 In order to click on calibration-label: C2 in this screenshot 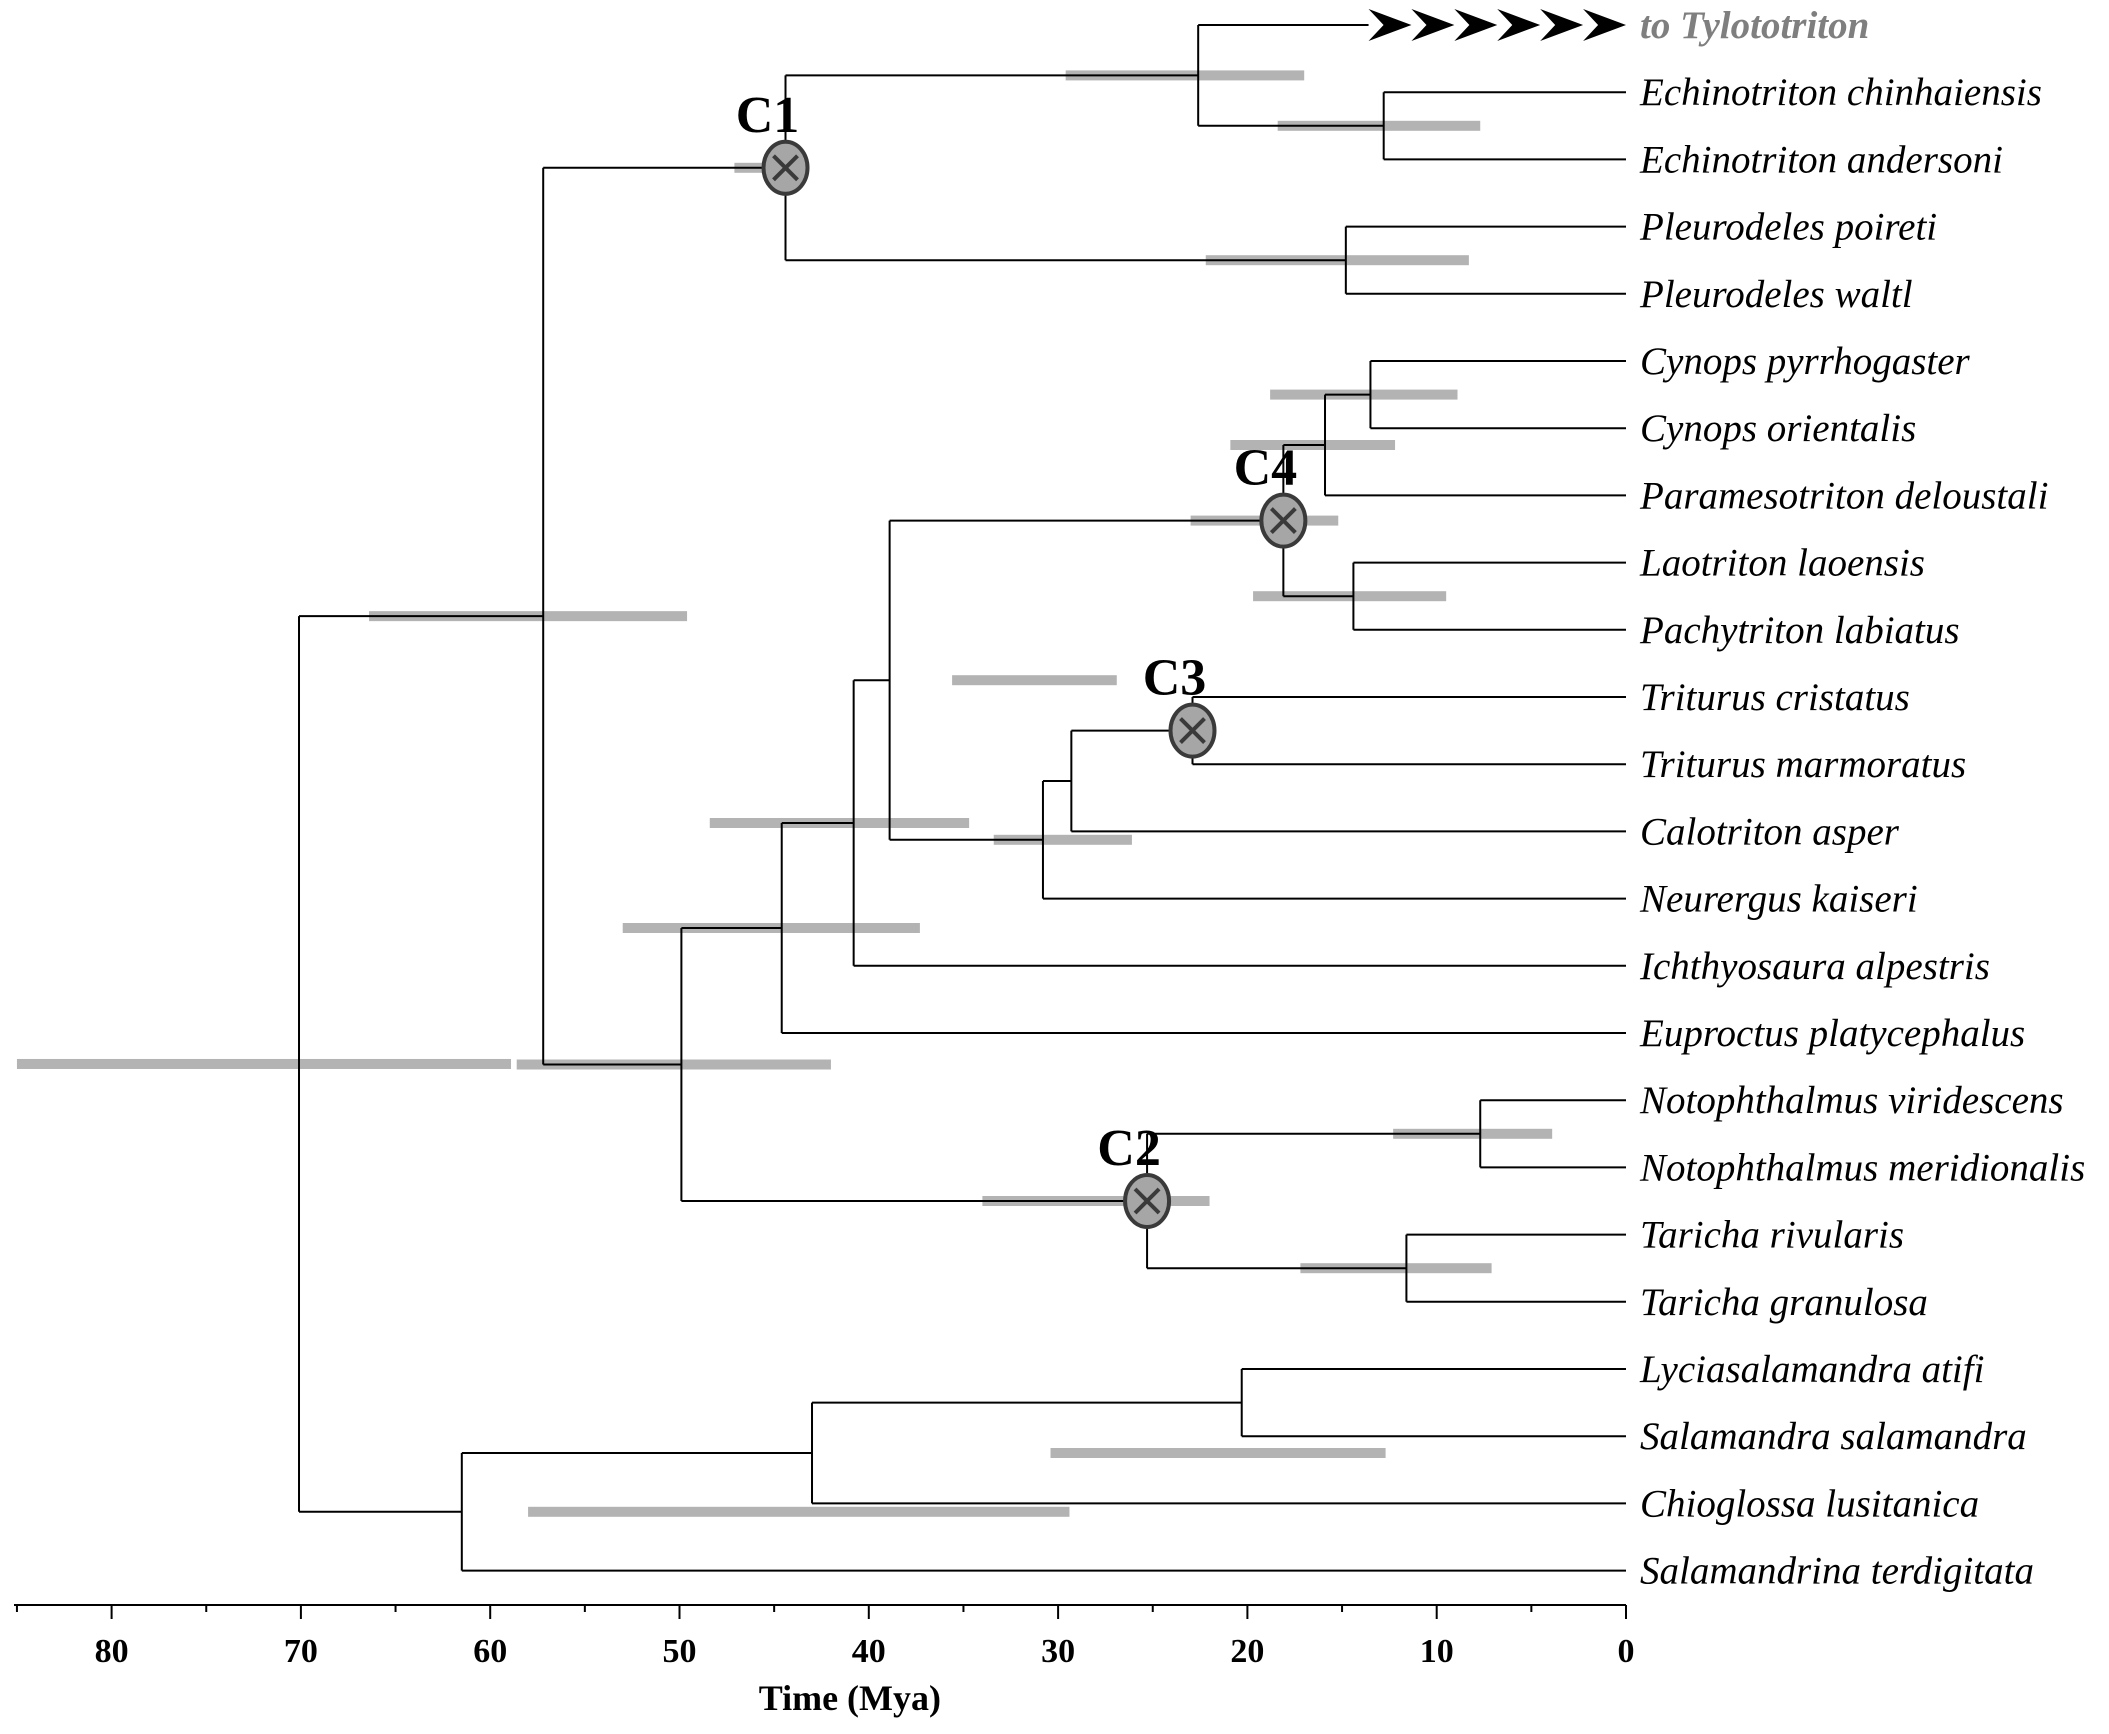, I will do `click(1129, 1148)`.